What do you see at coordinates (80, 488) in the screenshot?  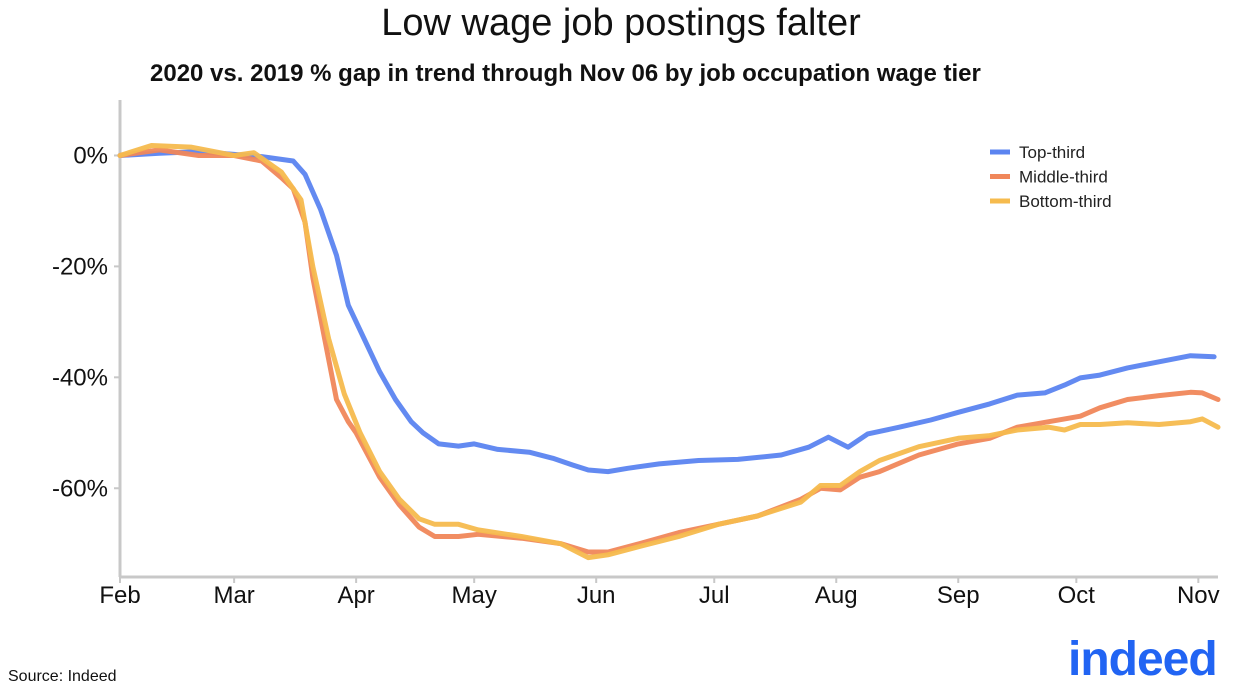 I see `y-tick-label: -60%` at bounding box center [80, 488].